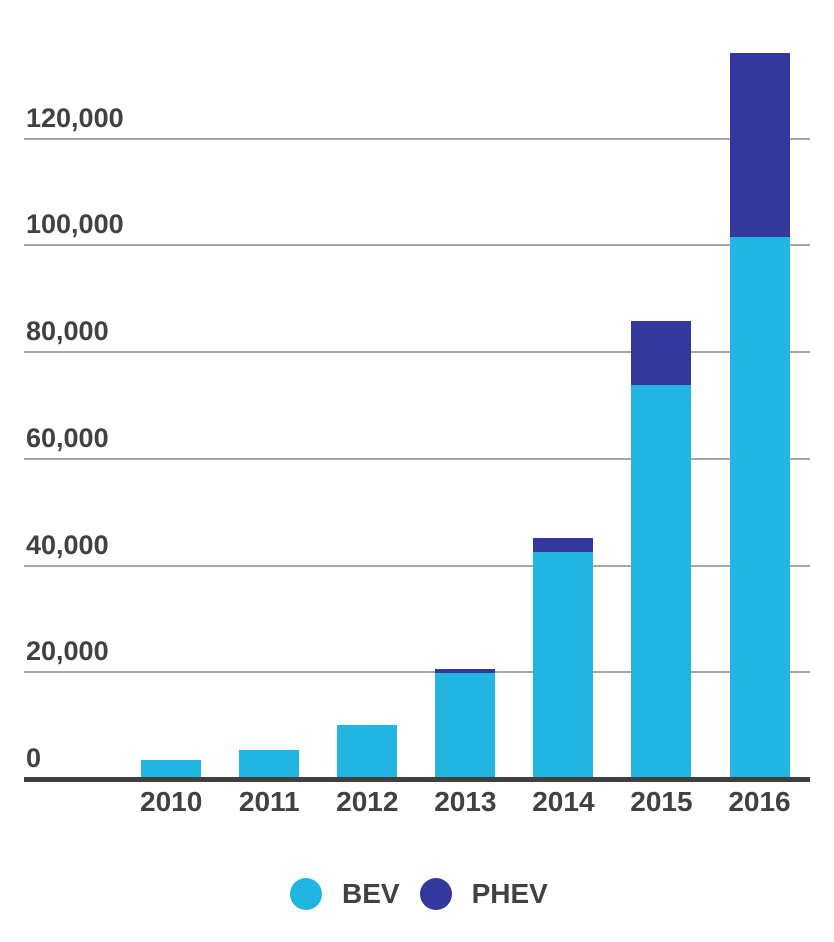 This screenshot has width=834, height=942. I want to click on bar-2016, so click(759, 416).